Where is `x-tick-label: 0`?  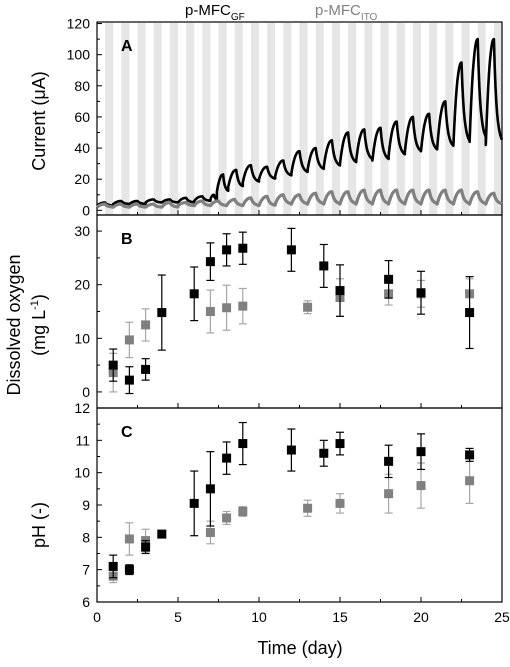
x-tick-label: 0 is located at coordinates (97, 617).